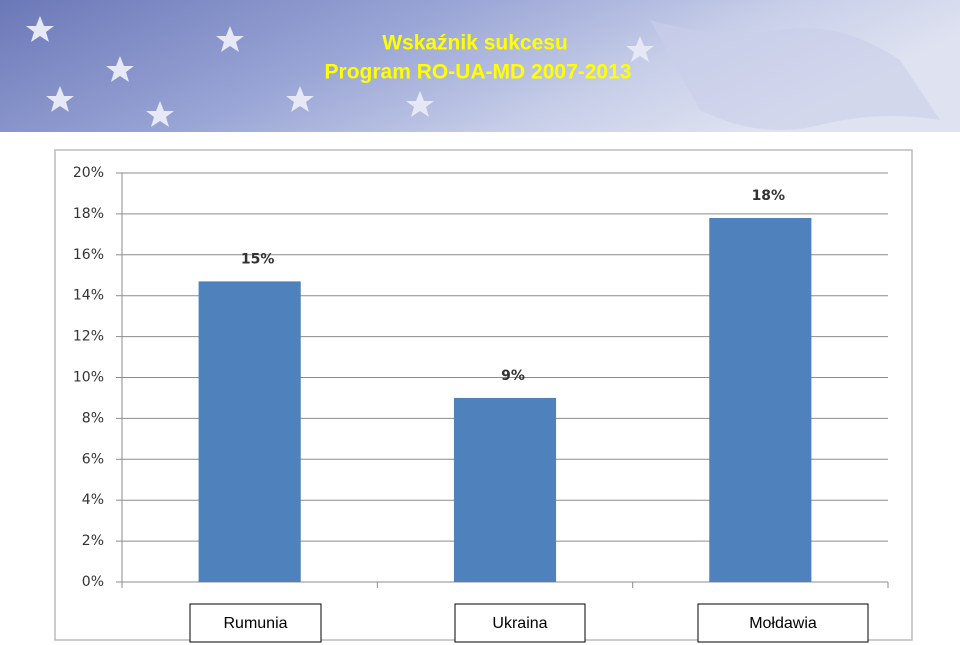 The image size is (960, 645). What do you see at coordinates (88, 296) in the screenshot?
I see `y-tick-label: 14%` at bounding box center [88, 296].